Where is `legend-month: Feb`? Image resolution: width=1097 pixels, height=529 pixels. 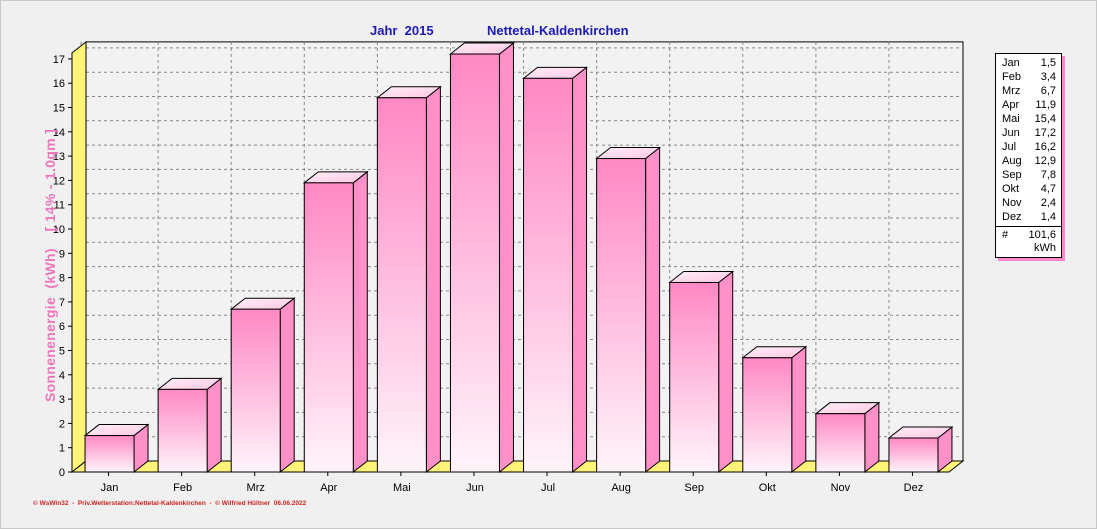
legend-month: Feb is located at coordinates (1011, 77).